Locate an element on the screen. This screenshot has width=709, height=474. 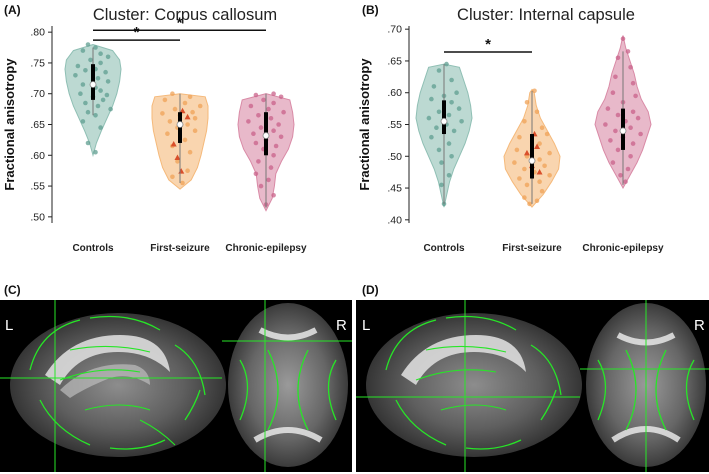
y-tick-label: .60 is located at coordinates (394, 93).